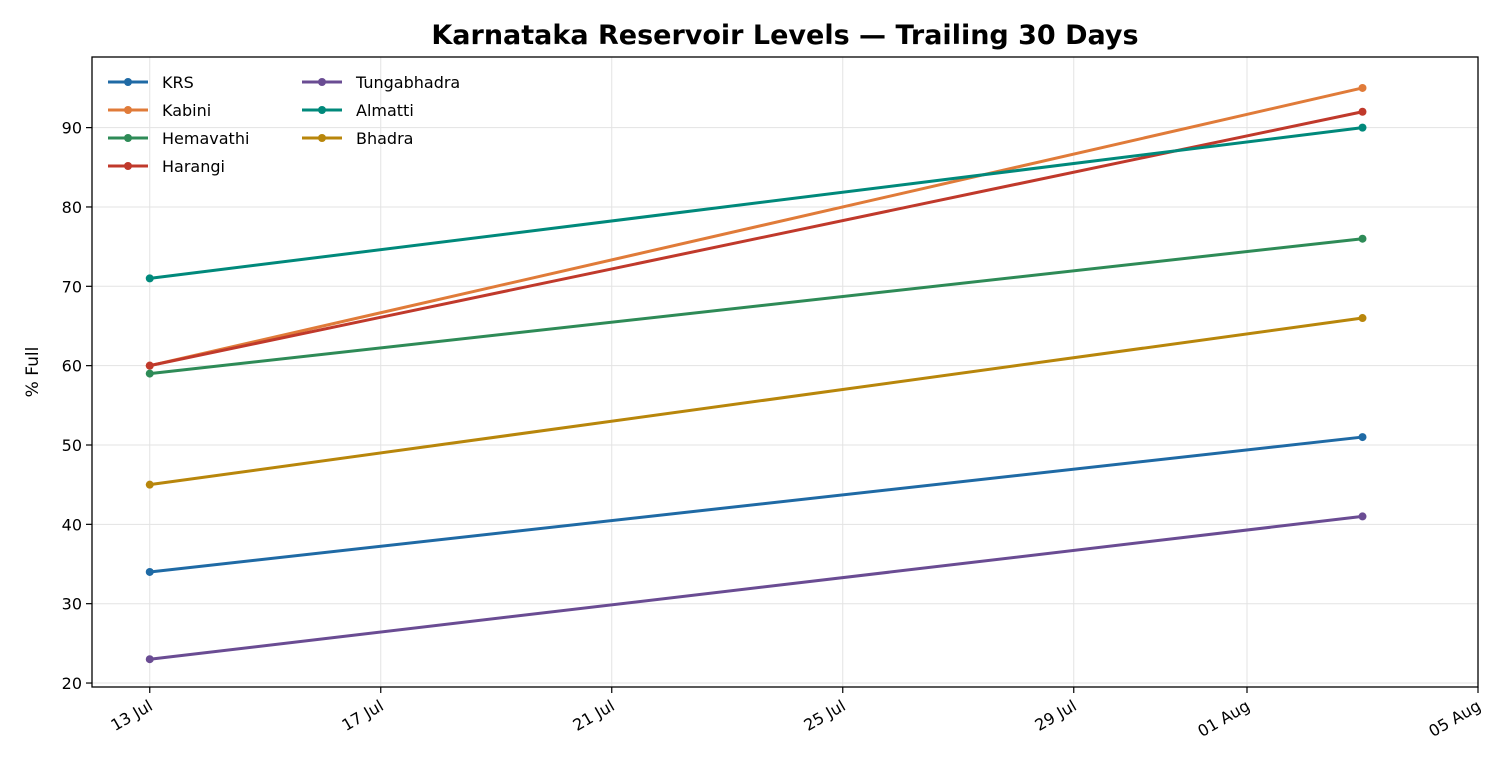 This screenshot has height=780, width=1500. I want to click on series-line-krs, so click(756, 504).